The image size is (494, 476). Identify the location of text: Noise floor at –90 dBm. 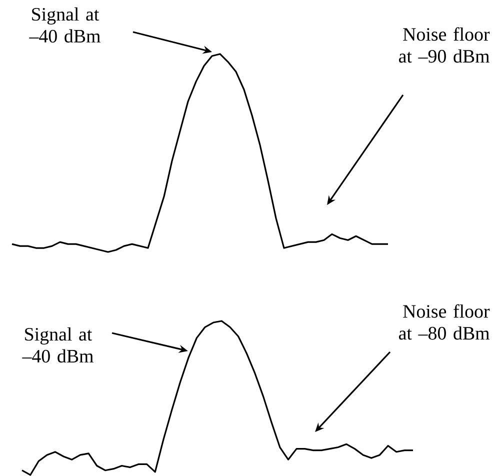
(444, 45).